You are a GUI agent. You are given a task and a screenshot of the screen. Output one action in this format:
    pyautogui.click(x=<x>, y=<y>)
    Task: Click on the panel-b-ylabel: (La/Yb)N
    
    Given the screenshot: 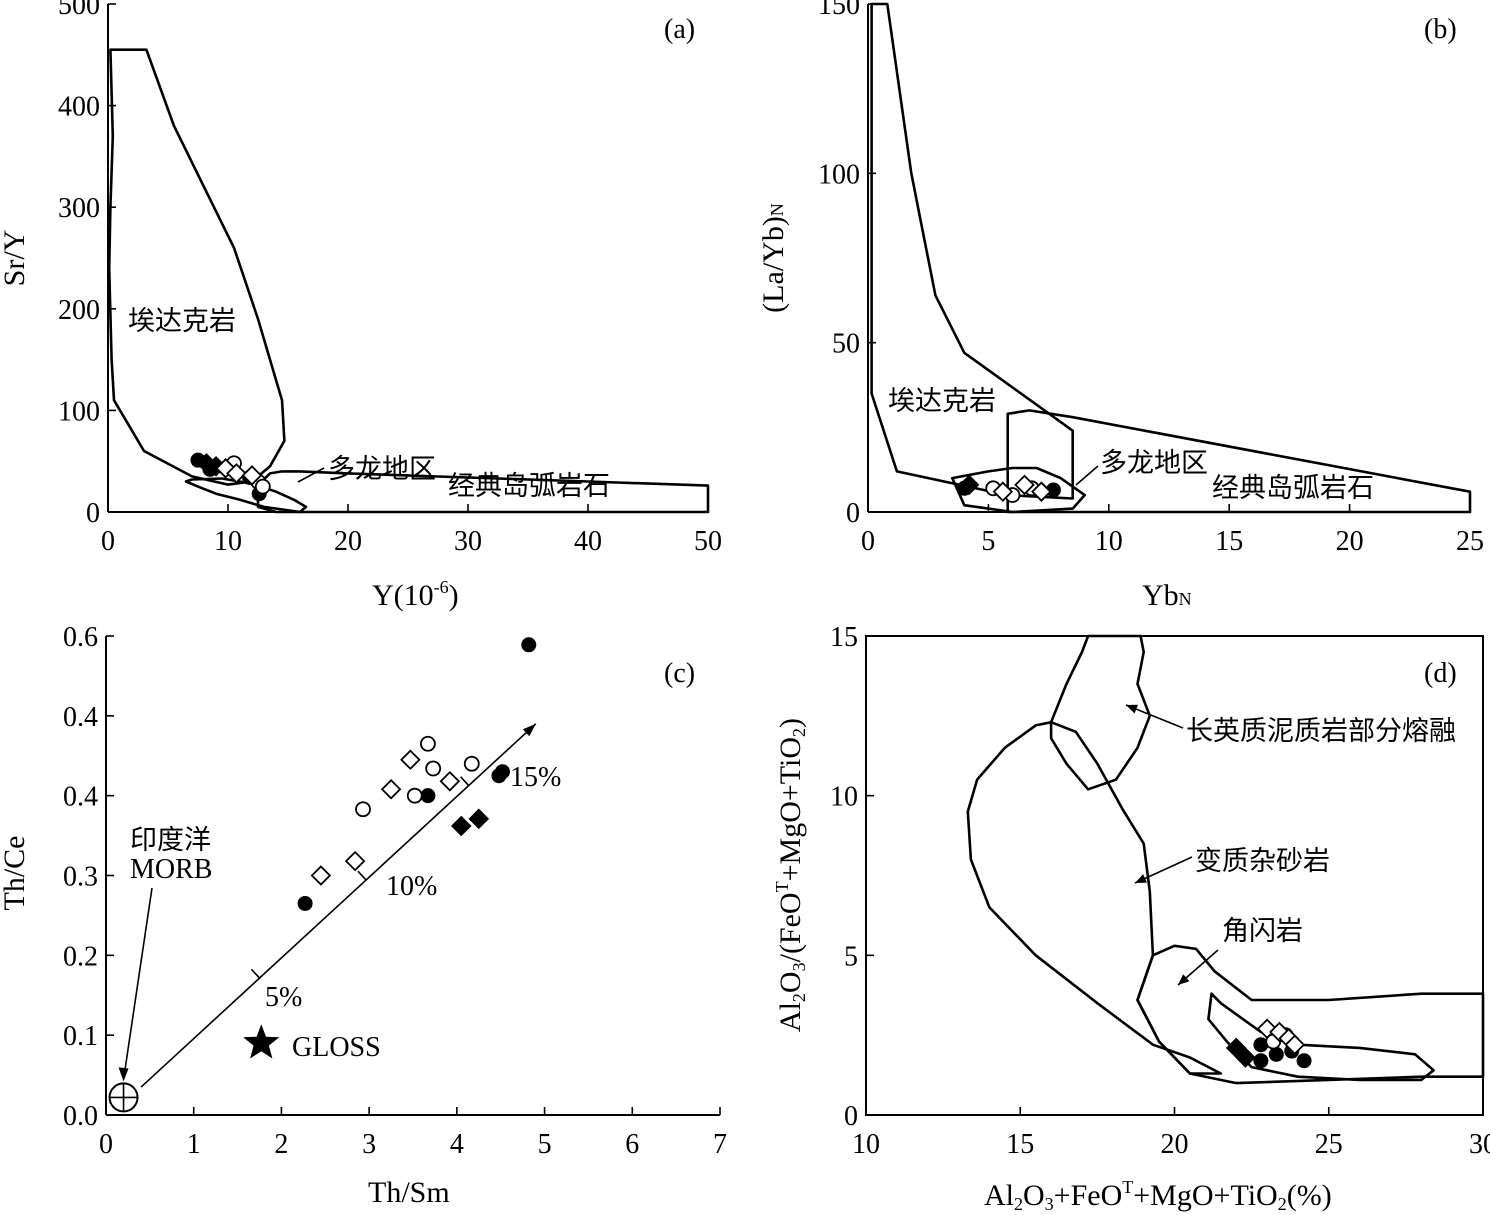 What is the action you would take?
    pyautogui.click(x=773, y=258)
    